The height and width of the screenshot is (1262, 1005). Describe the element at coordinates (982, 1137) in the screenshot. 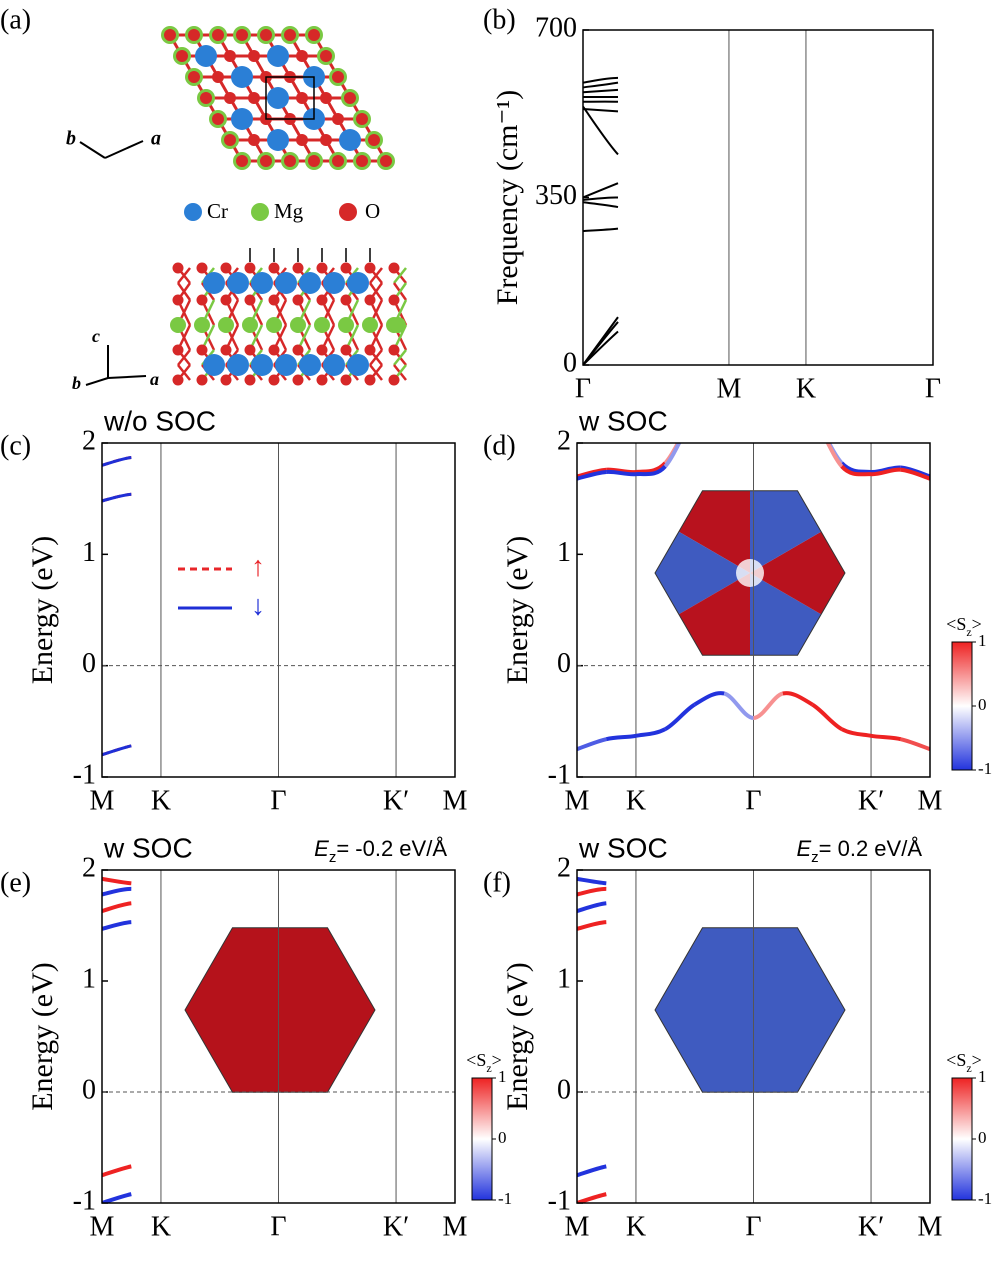

I see `colorbar-tick-label: 0` at that location.